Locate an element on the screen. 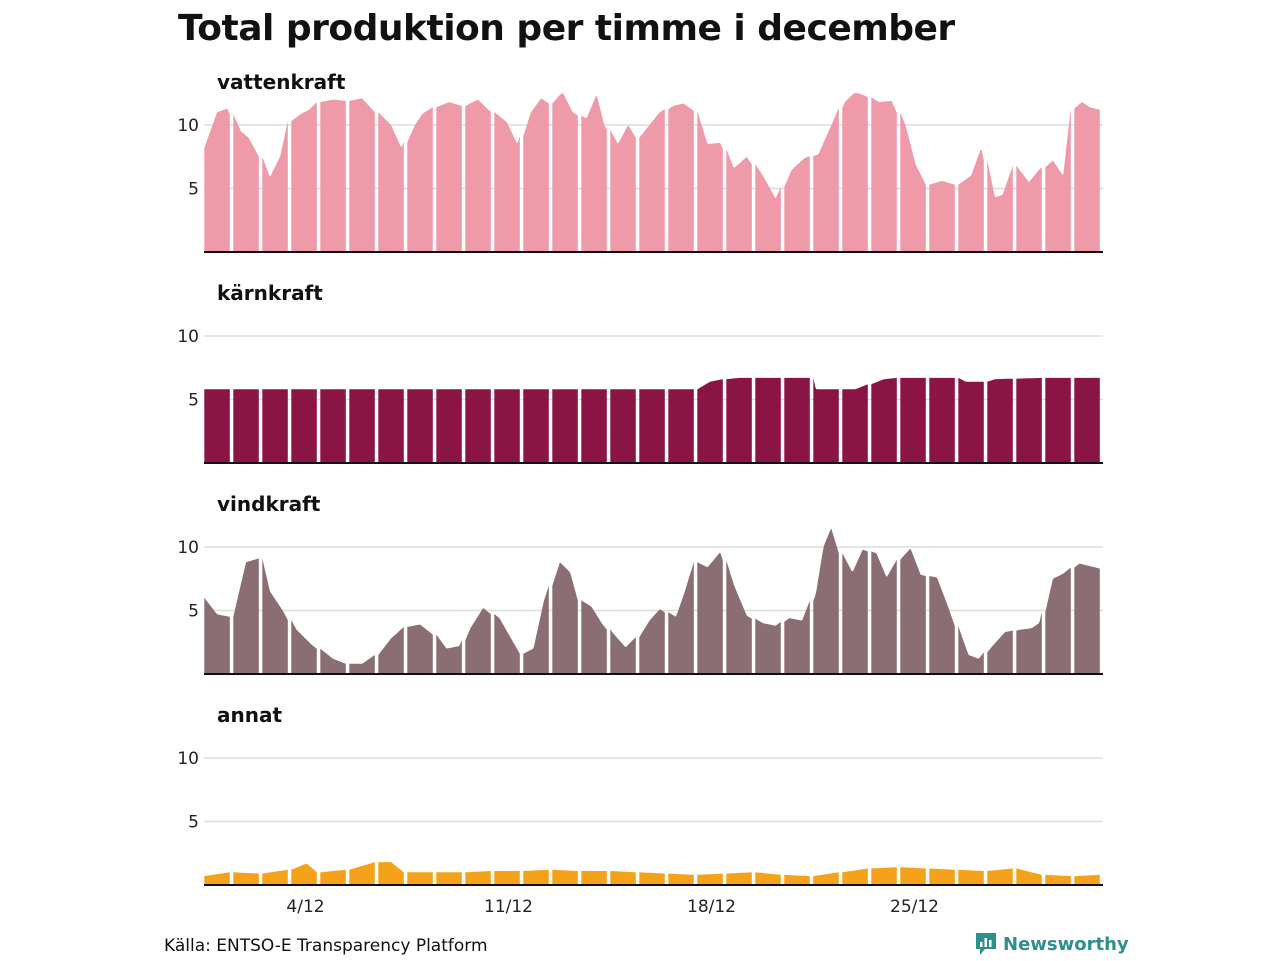 This screenshot has height=961, width=1280. source-note: Källa: ENTSO-E Transparency Platform is located at coordinates (326, 946).